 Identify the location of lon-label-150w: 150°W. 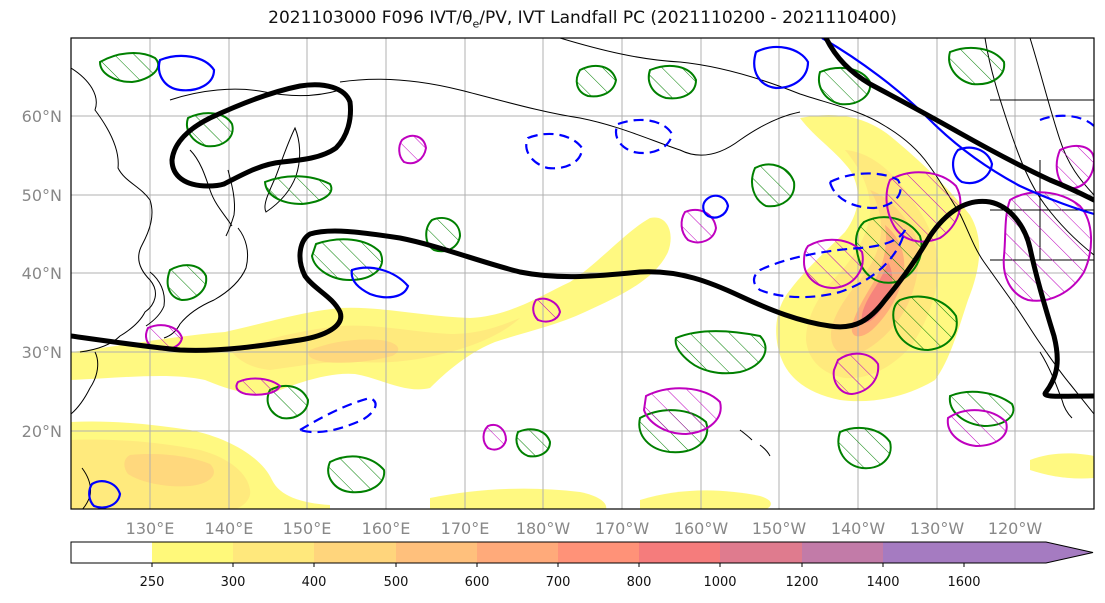
(779, 528).